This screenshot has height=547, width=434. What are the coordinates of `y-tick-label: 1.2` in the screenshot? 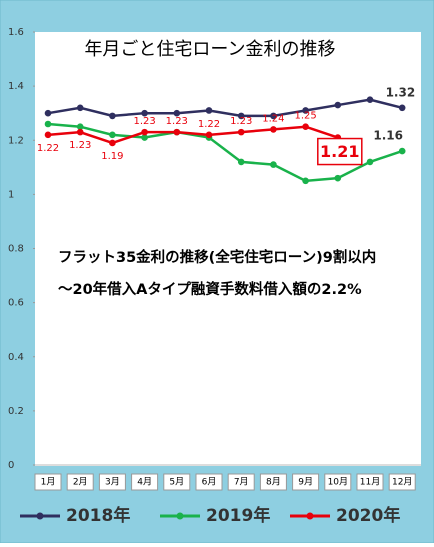 It's located at (16, 140).